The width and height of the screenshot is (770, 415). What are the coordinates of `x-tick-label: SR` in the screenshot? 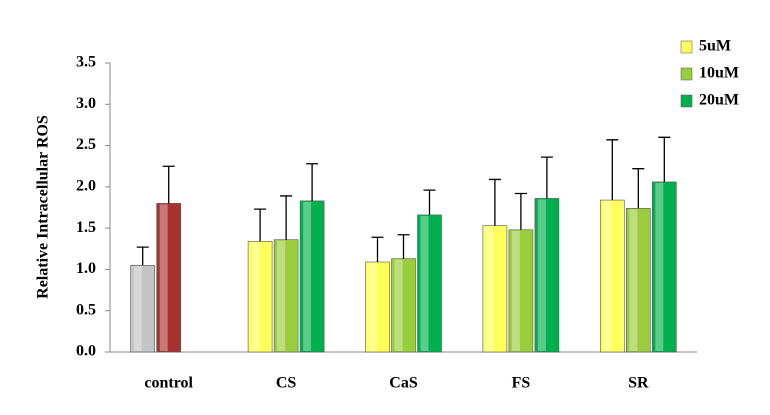 It's located at (638, 383).